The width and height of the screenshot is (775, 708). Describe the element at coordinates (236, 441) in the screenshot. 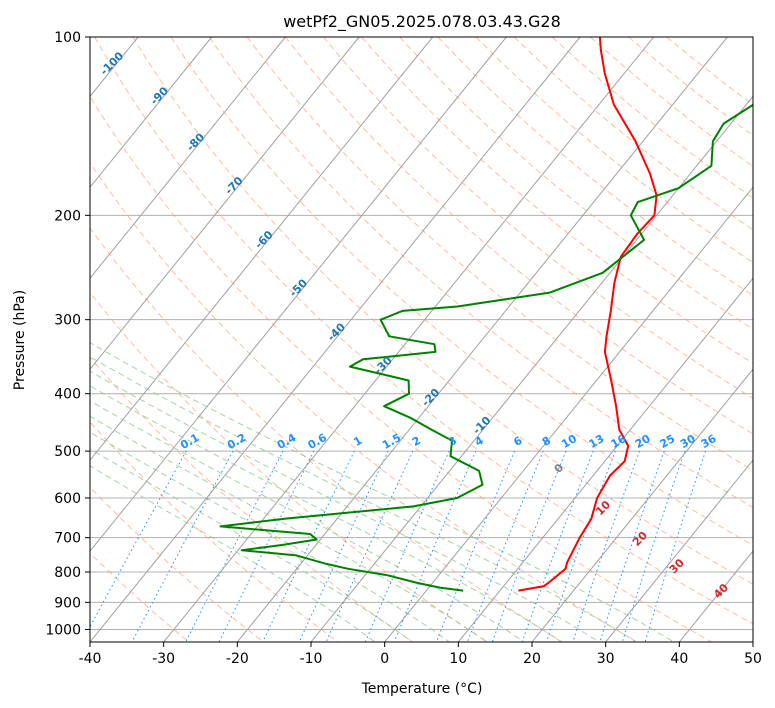

I see `mixing-ratio-label: 0.2` at that location.